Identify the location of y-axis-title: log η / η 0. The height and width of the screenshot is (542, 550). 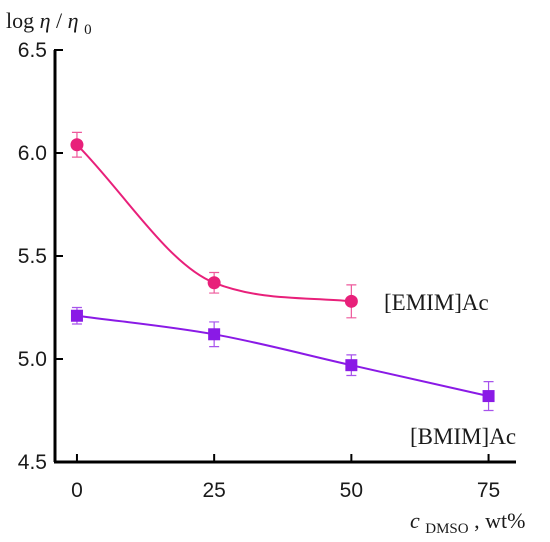
(49, 23).